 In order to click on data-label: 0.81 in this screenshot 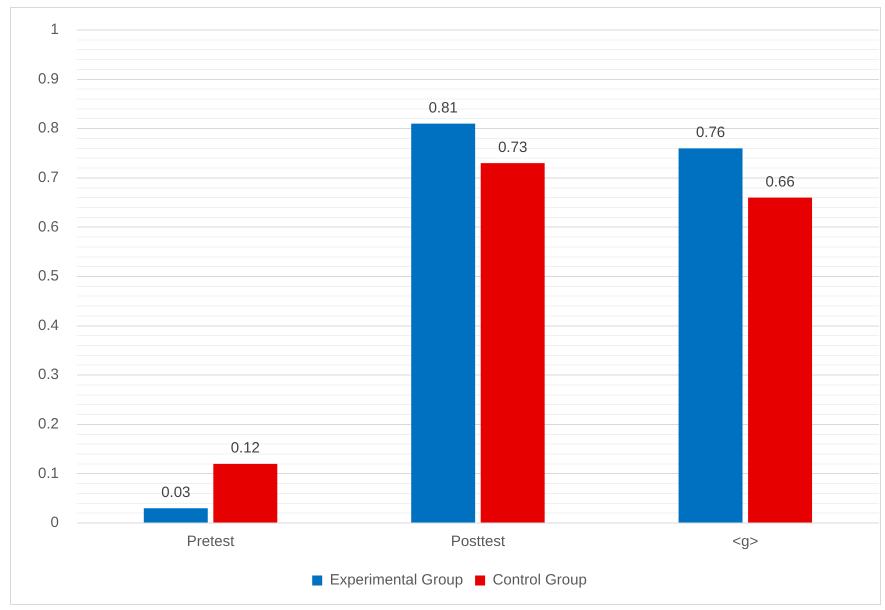, I will do `click(443, 107)`.